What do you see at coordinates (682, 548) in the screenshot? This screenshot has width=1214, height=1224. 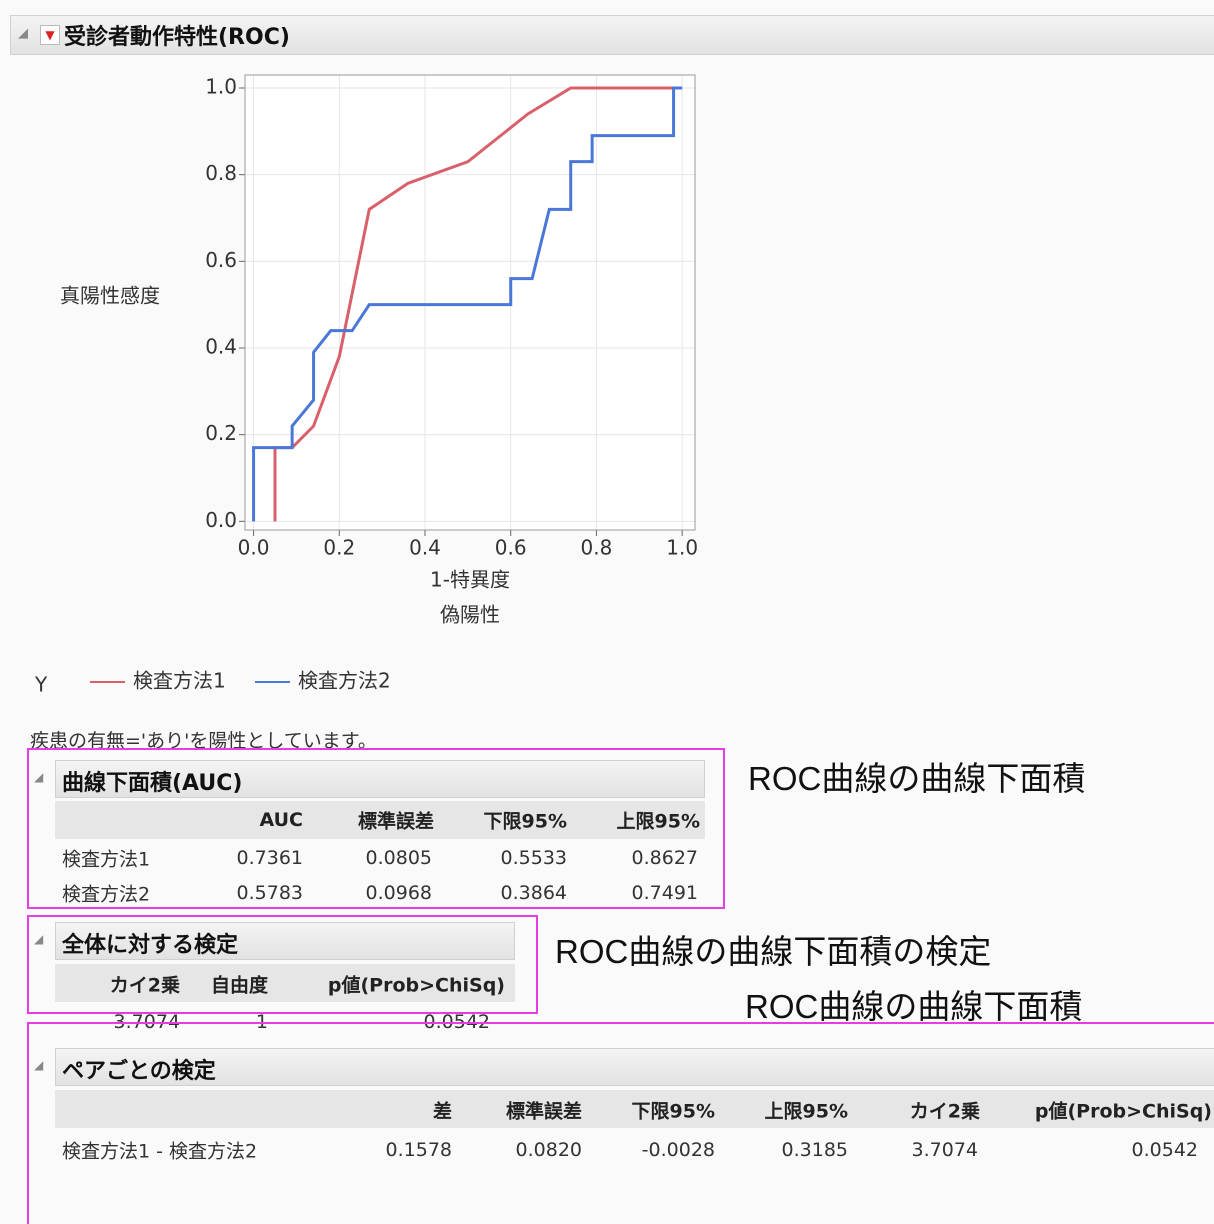 I see `x-tick-label: 1.0` at bounding box center [682, 548].